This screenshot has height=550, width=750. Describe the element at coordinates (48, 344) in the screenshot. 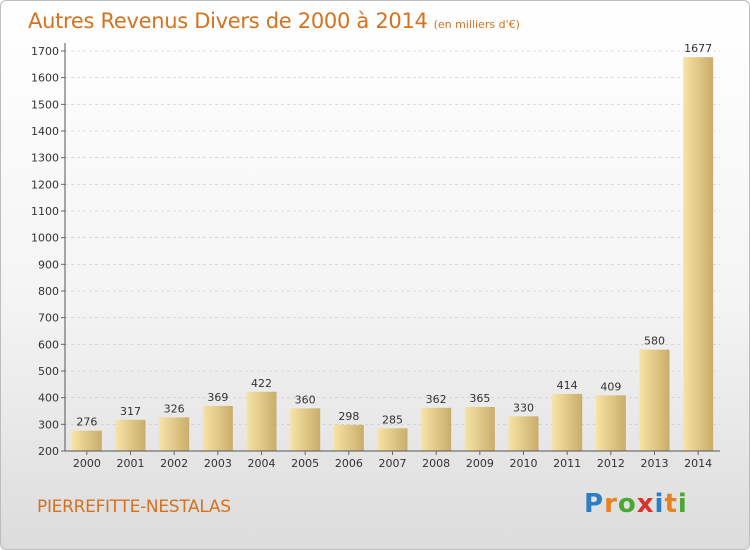

I see `y-tick-label: 600` at that location.